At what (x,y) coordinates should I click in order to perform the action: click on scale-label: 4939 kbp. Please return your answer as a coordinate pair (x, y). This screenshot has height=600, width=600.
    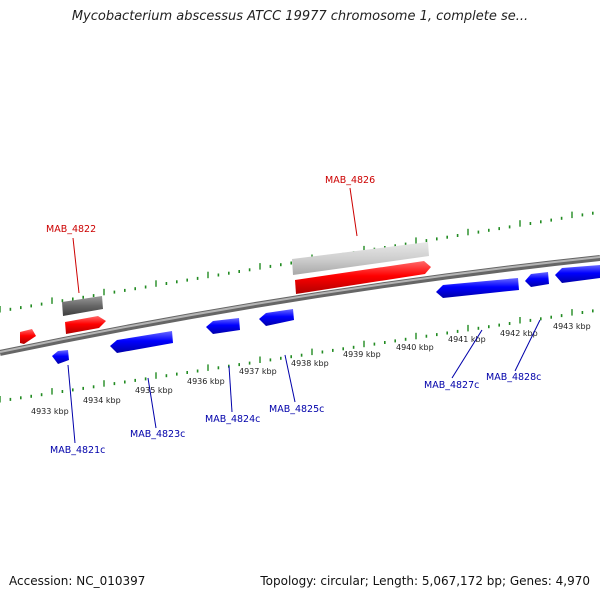
    Looking at the image, I should click on (362, 354).